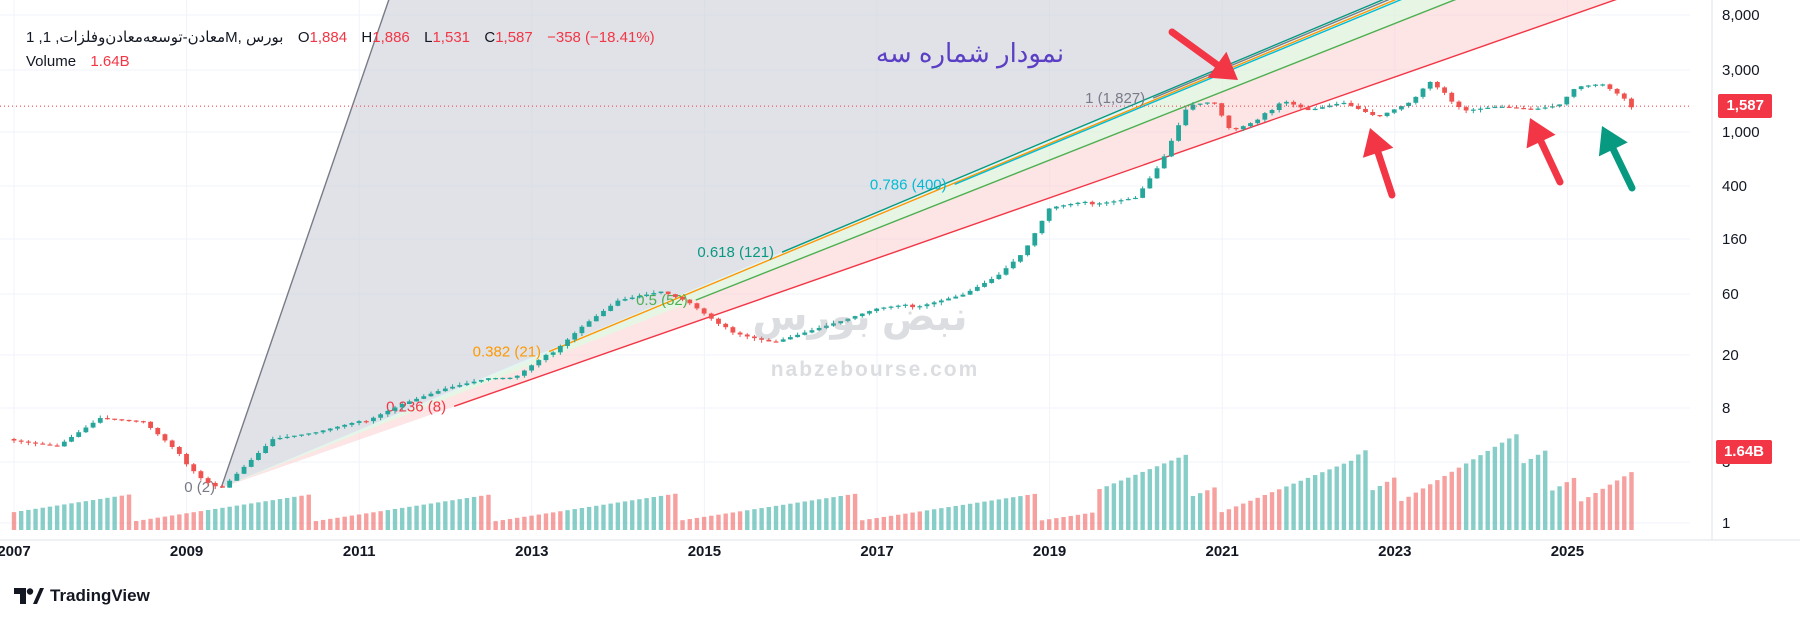 The height and width of the screenshot is (628, 1800). Describe the element at coordinates (186, 551) in the screenshot. I see `x-tick-label: 2009` at that location.